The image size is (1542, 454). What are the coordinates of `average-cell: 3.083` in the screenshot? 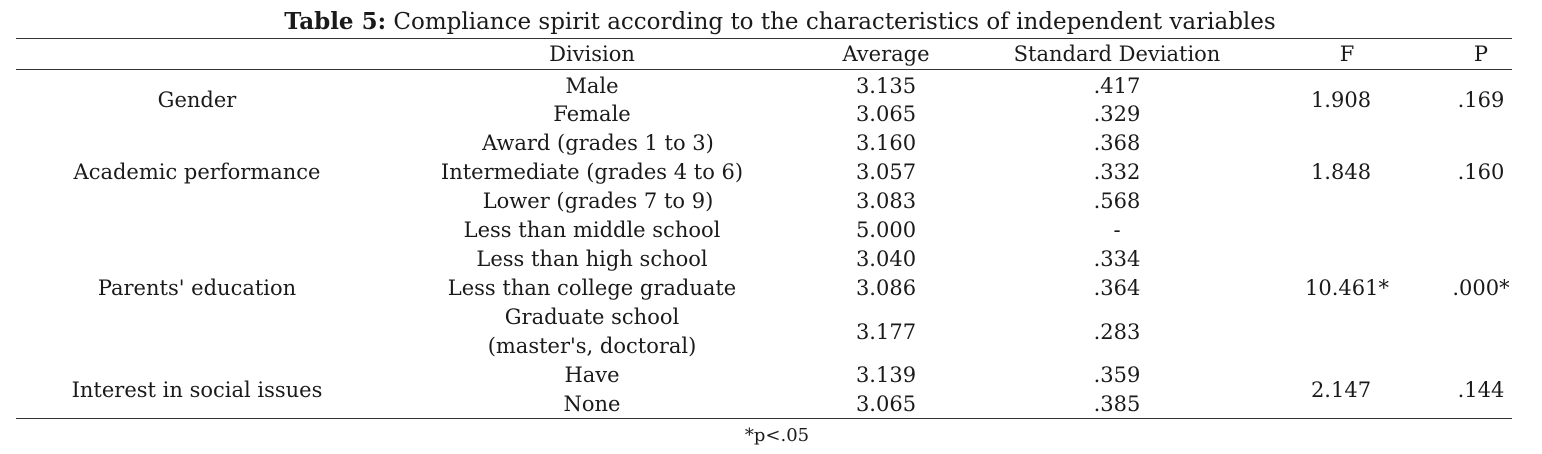 It's located at (886, 201).